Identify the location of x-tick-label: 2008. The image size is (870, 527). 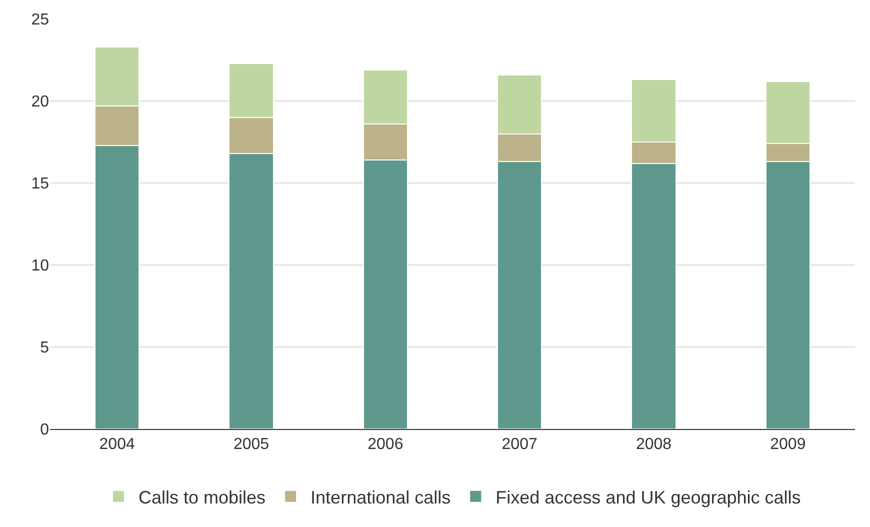
(654, 445).